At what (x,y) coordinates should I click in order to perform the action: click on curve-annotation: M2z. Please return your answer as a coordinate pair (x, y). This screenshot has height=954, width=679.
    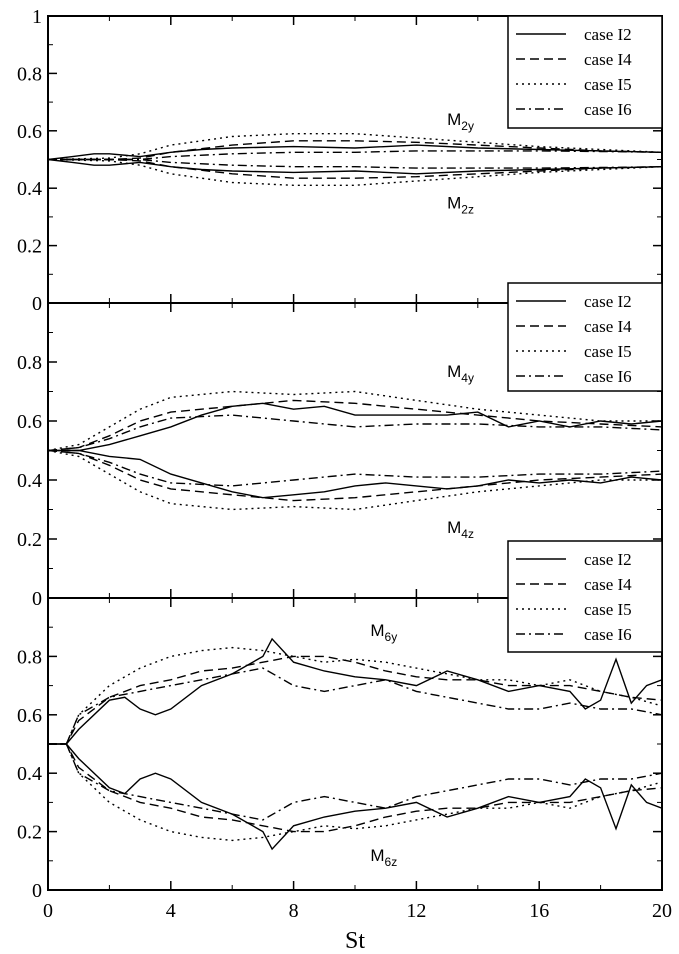
    Looking at the image, I should click on (460, 204).